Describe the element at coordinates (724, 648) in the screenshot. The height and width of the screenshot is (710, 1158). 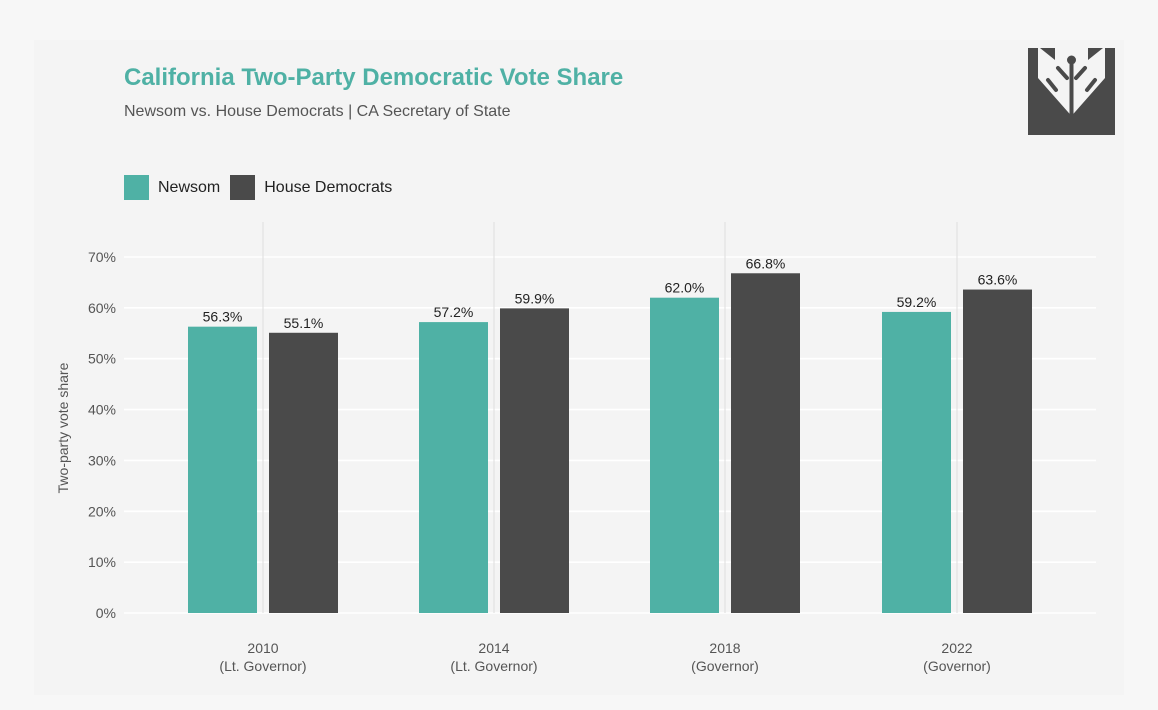
I see `x-tick-label: 2018` at that location.